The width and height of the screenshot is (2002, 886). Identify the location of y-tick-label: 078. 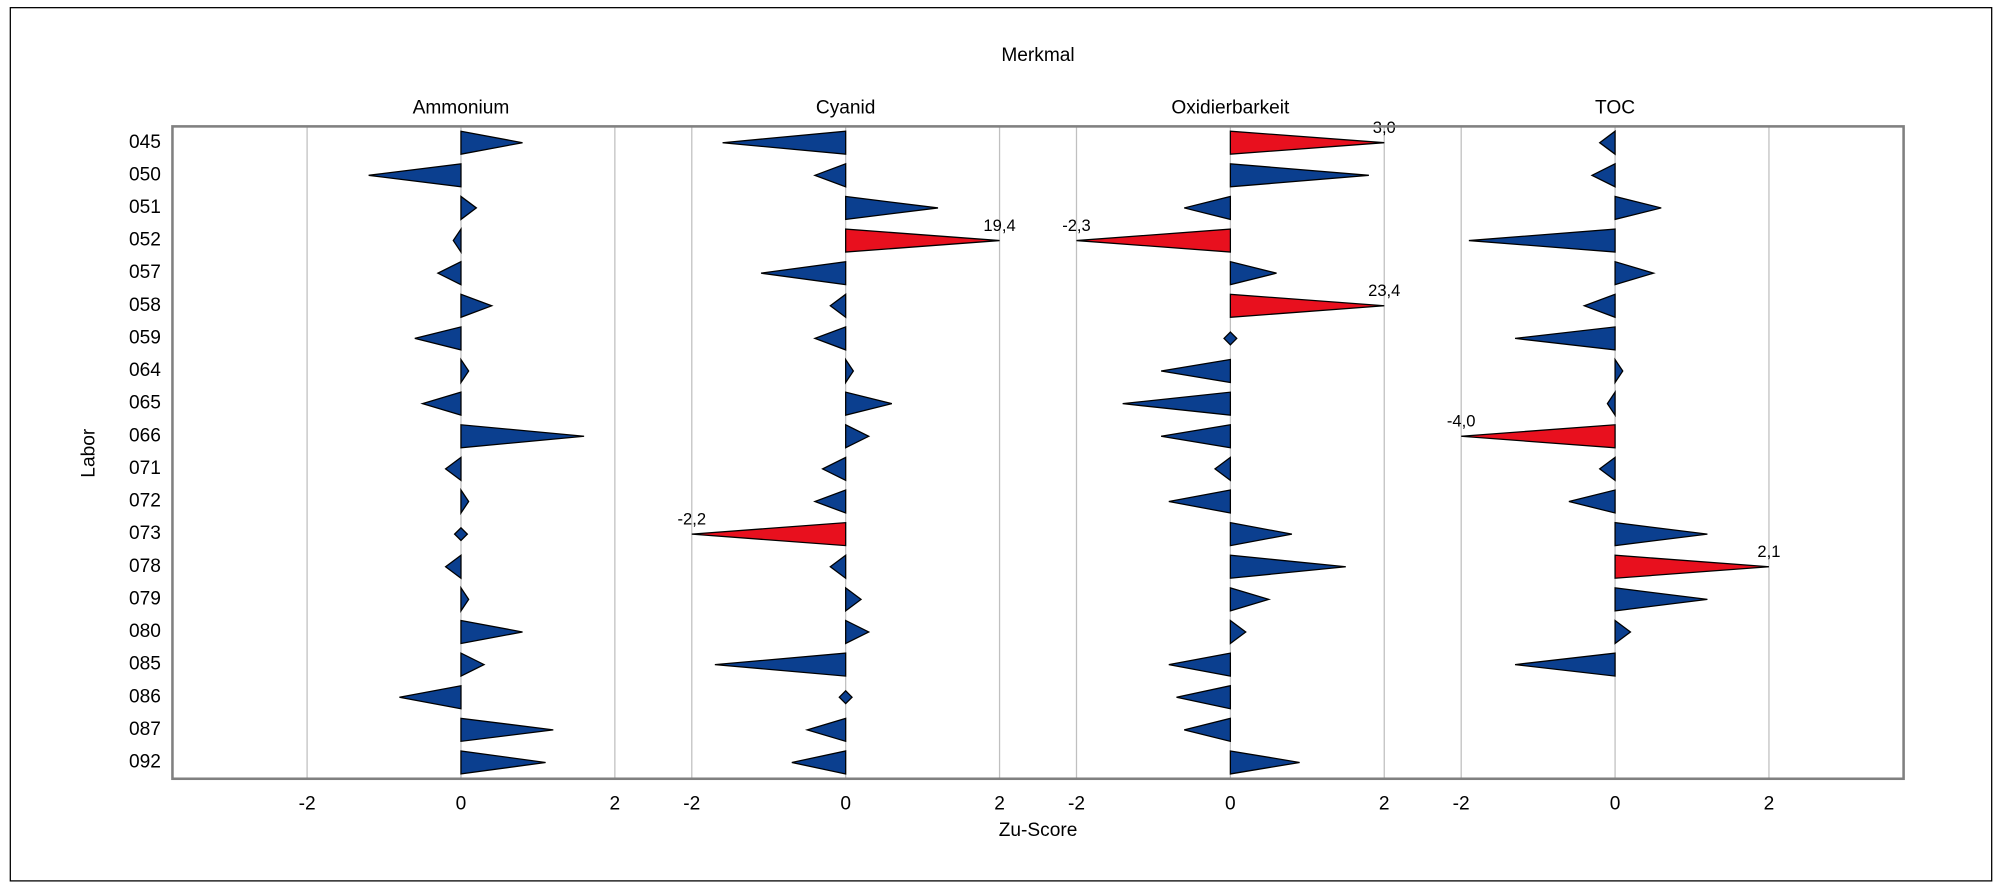
(145, 566).